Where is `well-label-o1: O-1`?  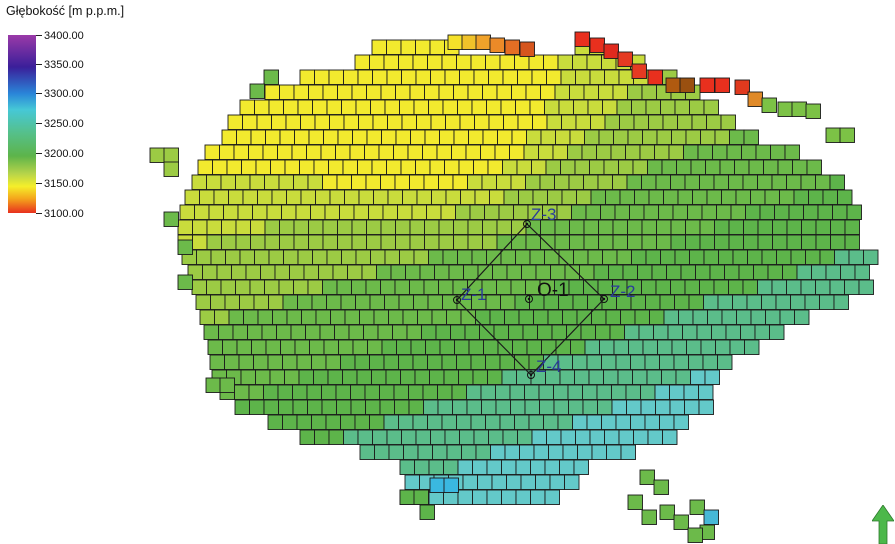
well-label-o1: O-1 is located at coordinates (553, 290).